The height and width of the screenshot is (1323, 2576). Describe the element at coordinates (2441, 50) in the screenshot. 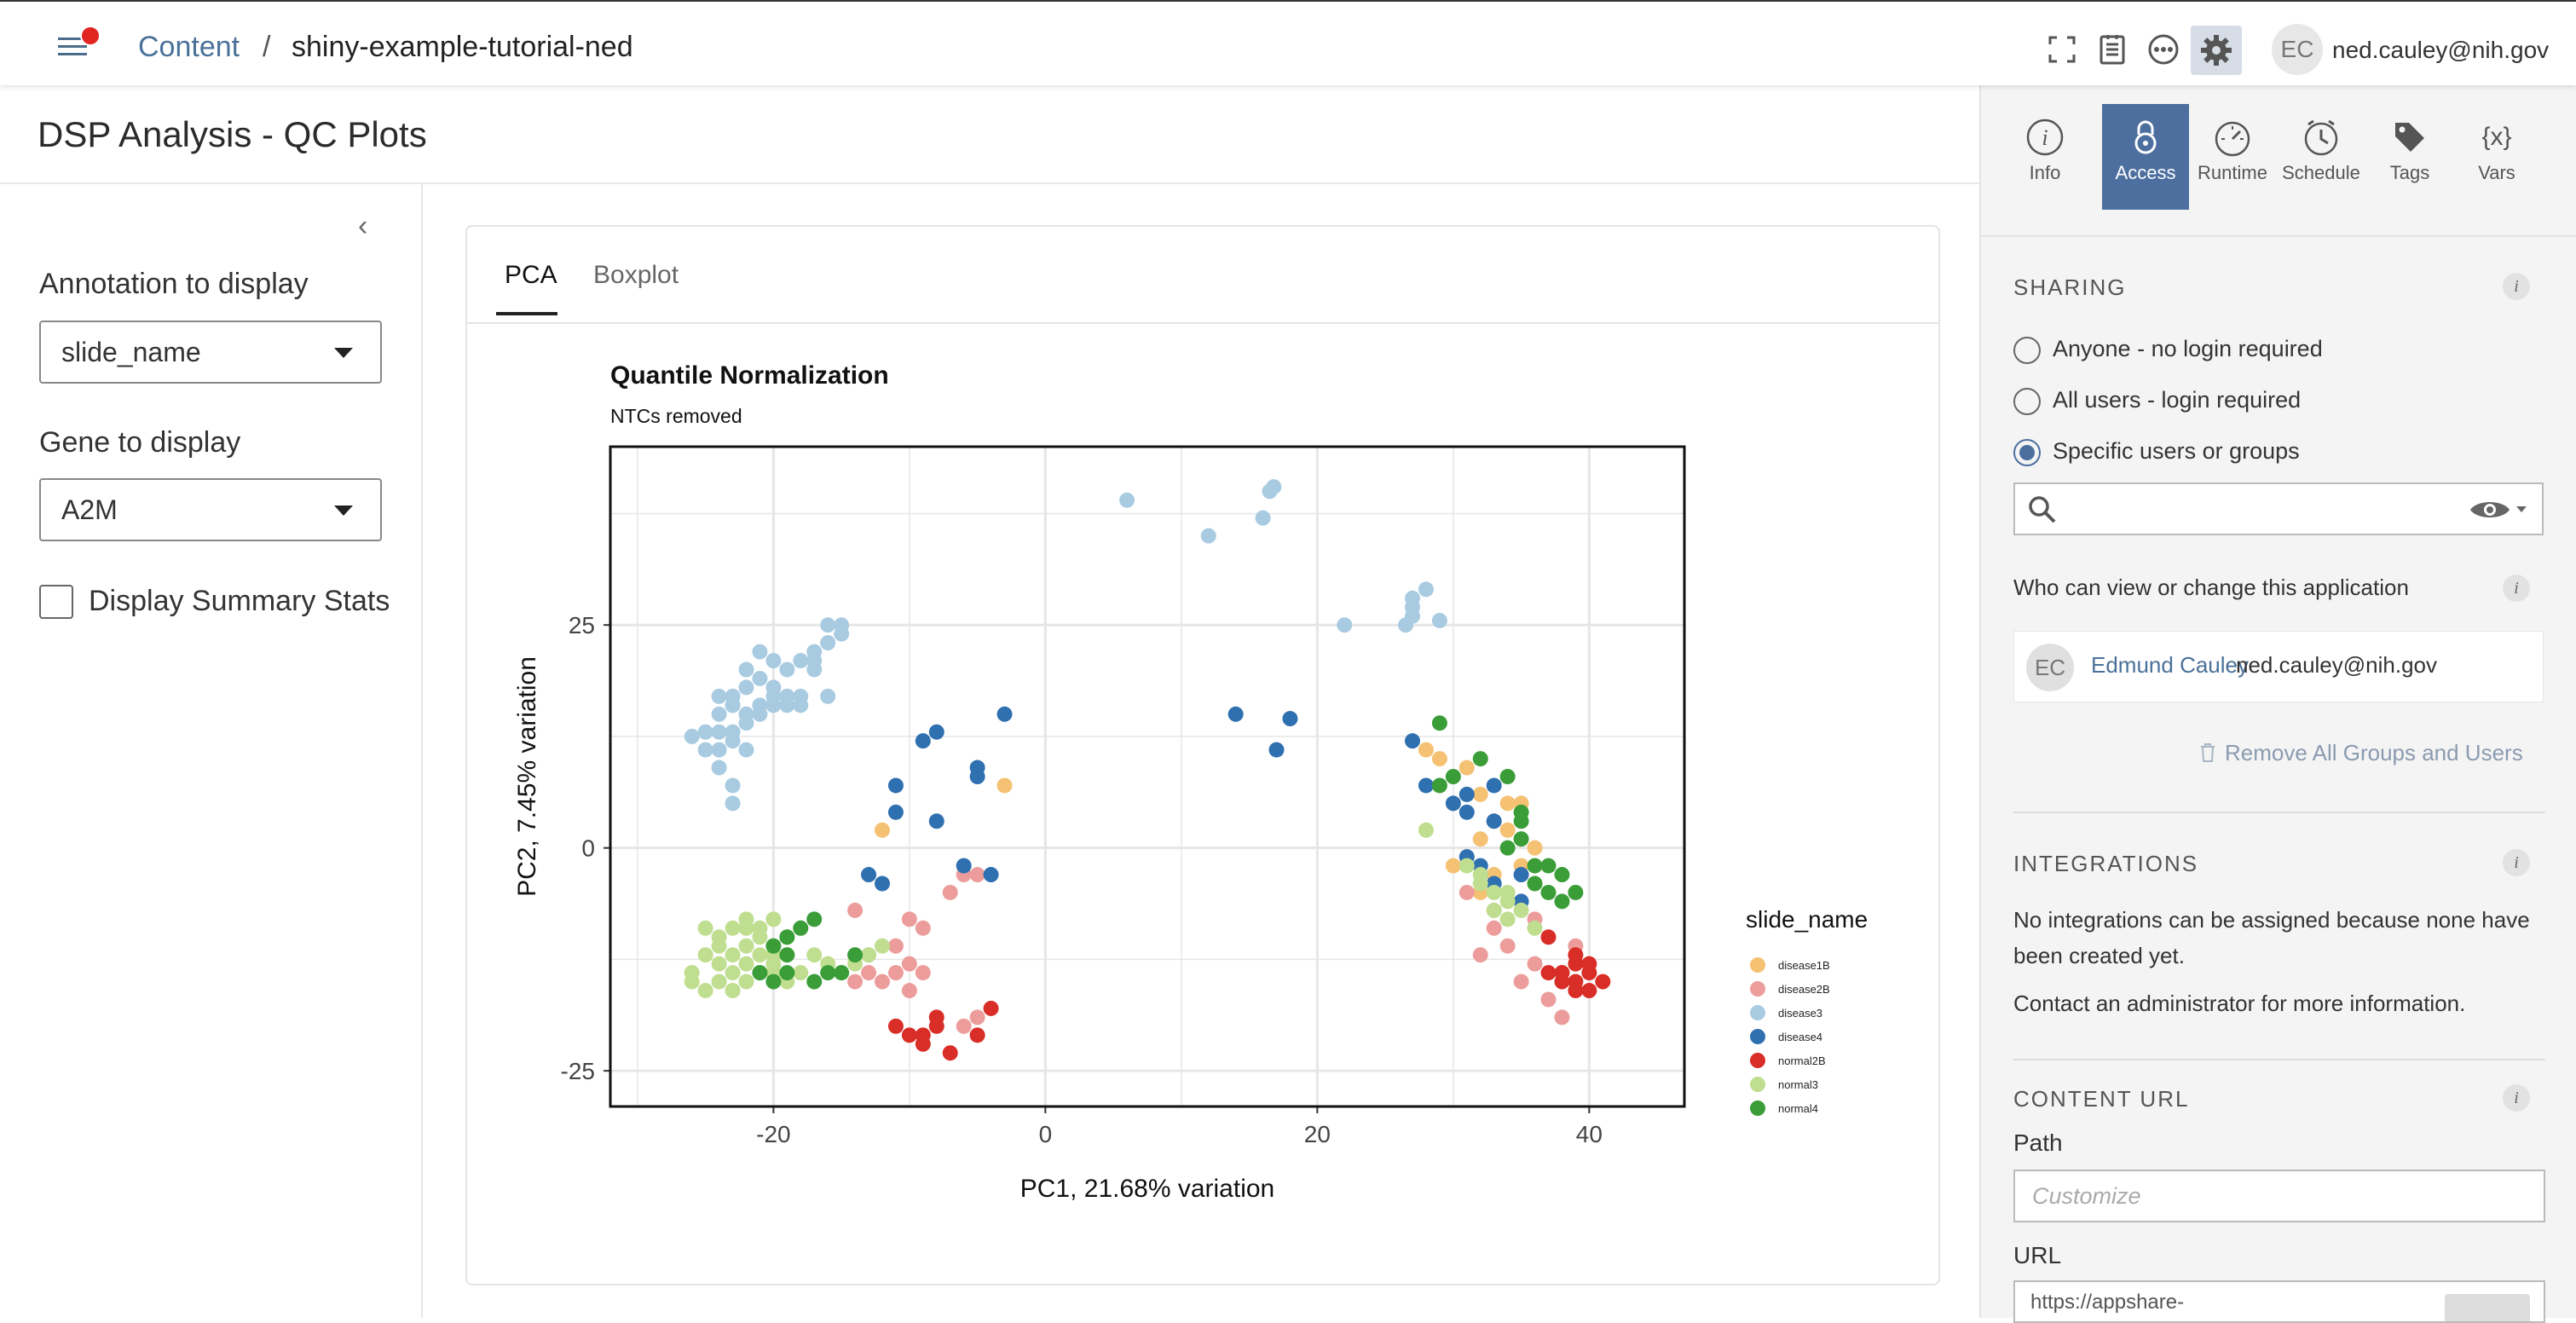

I see `user-email: ned.cauley@nih.gov` at that location.